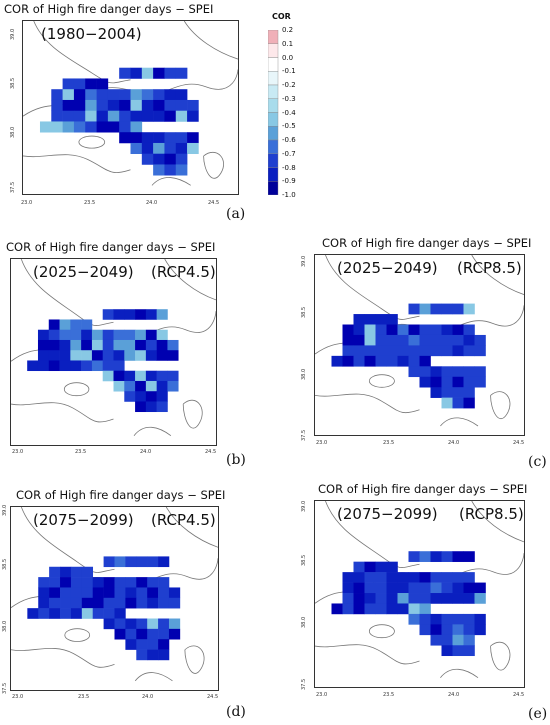 This screenshot has width=550, height=725. I want to click on colorbar-label: 0.0, so click(288, 57).